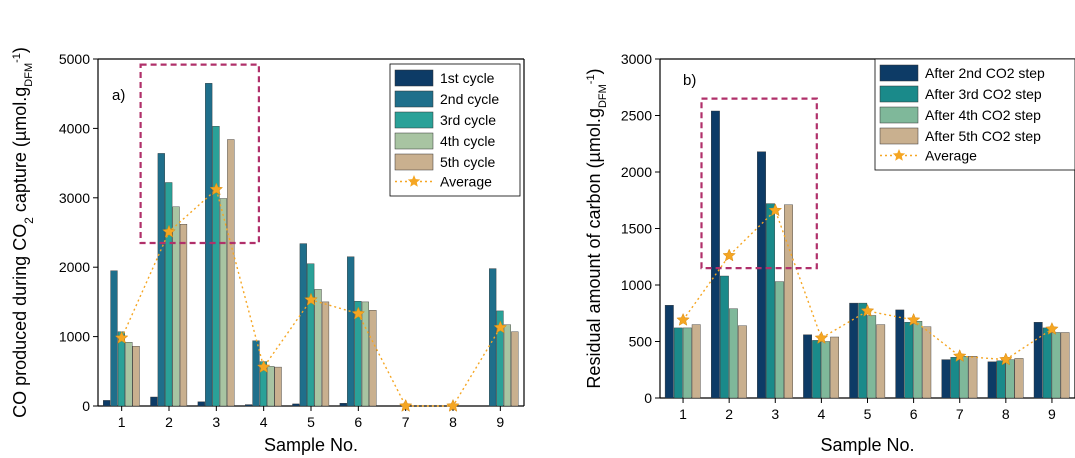 The image size is (1075, 458). Describe the element at coordinates (74, 198) in the screenshot. I see `y-tick-label: 3000` at that location.